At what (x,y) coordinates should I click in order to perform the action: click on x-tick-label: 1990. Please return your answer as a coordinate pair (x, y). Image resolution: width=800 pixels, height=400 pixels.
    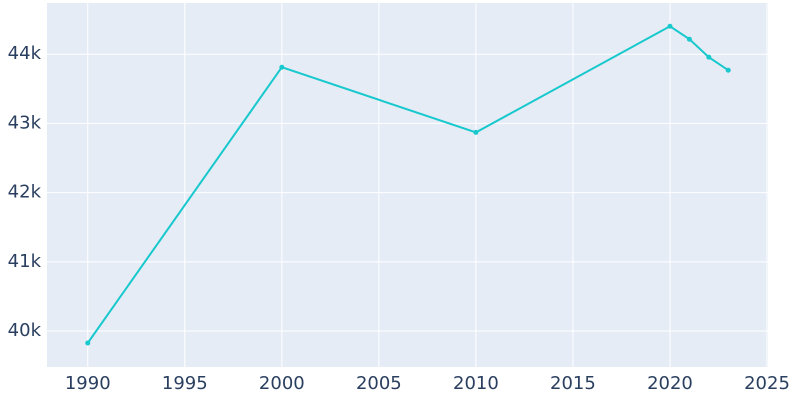
    Looking at the image, I should click on (88, 383).